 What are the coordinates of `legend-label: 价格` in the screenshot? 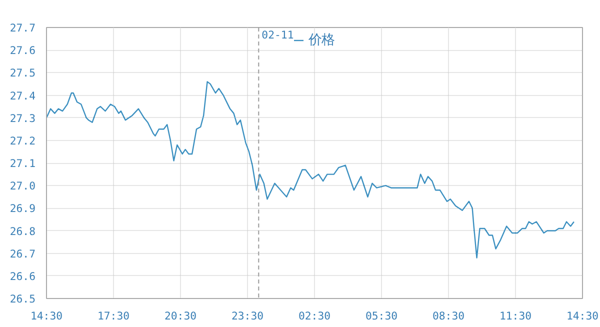 It's located at (321, 40).